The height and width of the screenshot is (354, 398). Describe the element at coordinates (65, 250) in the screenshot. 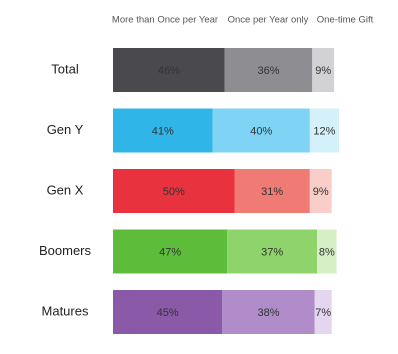

I see `category-label: Boomers` at that location.